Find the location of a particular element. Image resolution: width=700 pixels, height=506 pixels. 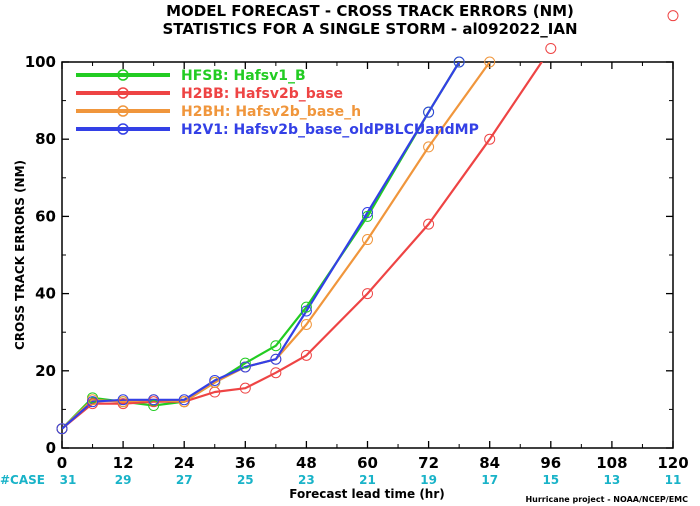

case-count: 13 is located at coordinates (612, 480).